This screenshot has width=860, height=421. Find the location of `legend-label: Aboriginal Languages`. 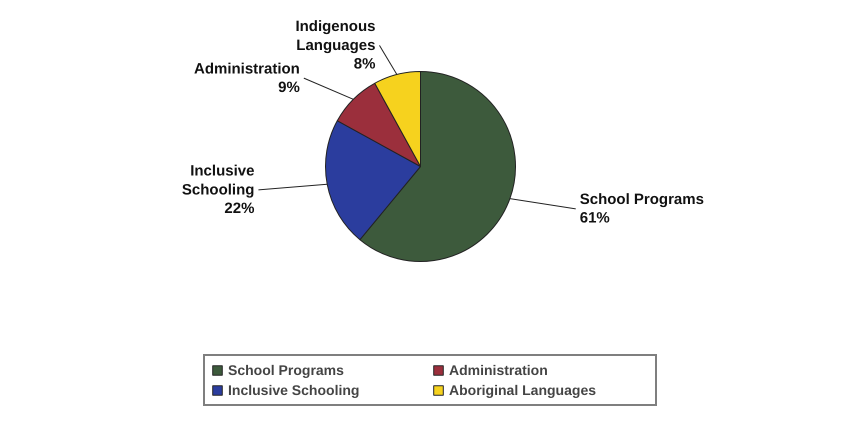

legend-label: Aboriginal Languages is located at coordinates (523, 390).